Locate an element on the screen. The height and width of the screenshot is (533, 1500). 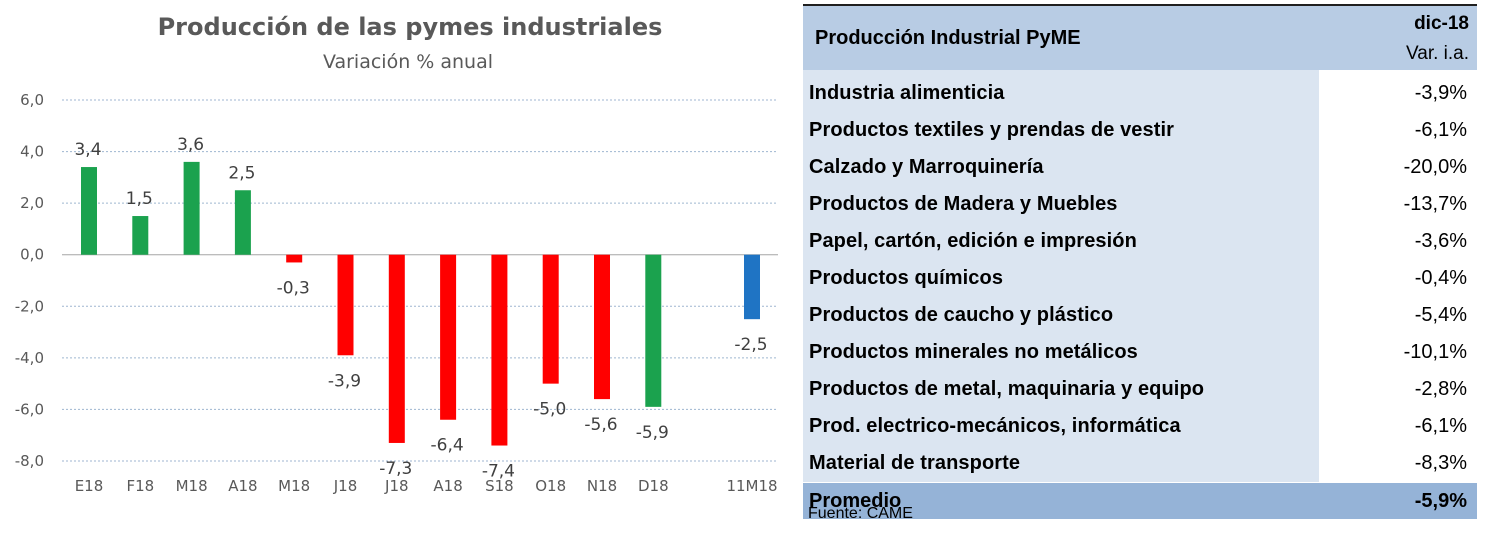
table-row-label: Productos de Madera y Muebles is located at coordinates (1061, 204).